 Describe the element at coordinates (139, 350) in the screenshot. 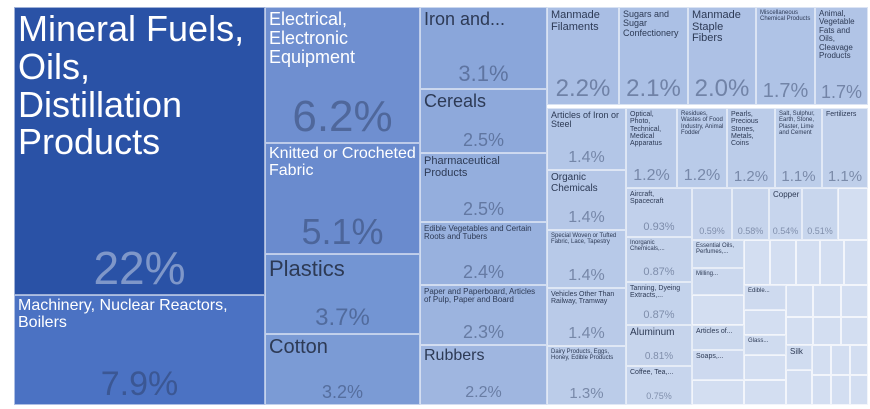

I see `tile: Machinery, Nuclear Reactors, Boilers 7.9%` at that location.